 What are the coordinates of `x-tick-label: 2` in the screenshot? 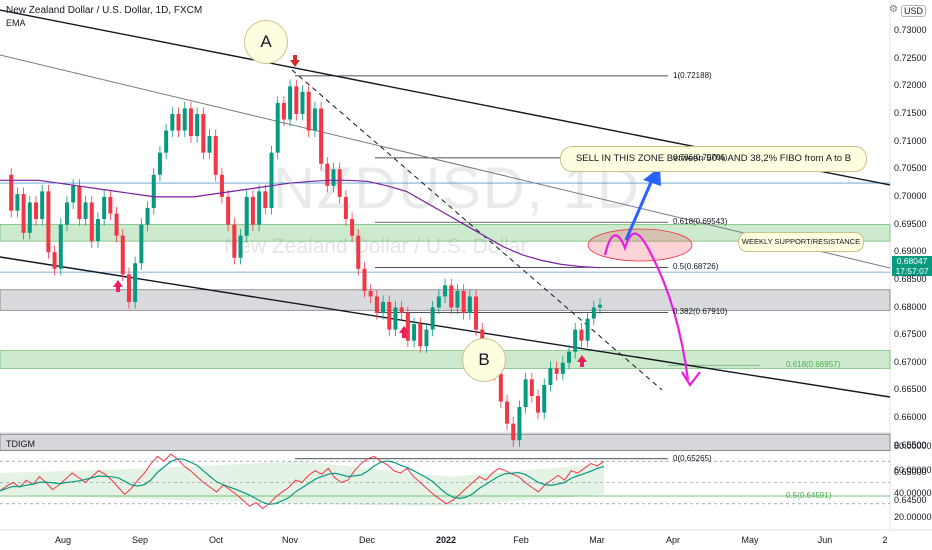 It's located at (885, 540).